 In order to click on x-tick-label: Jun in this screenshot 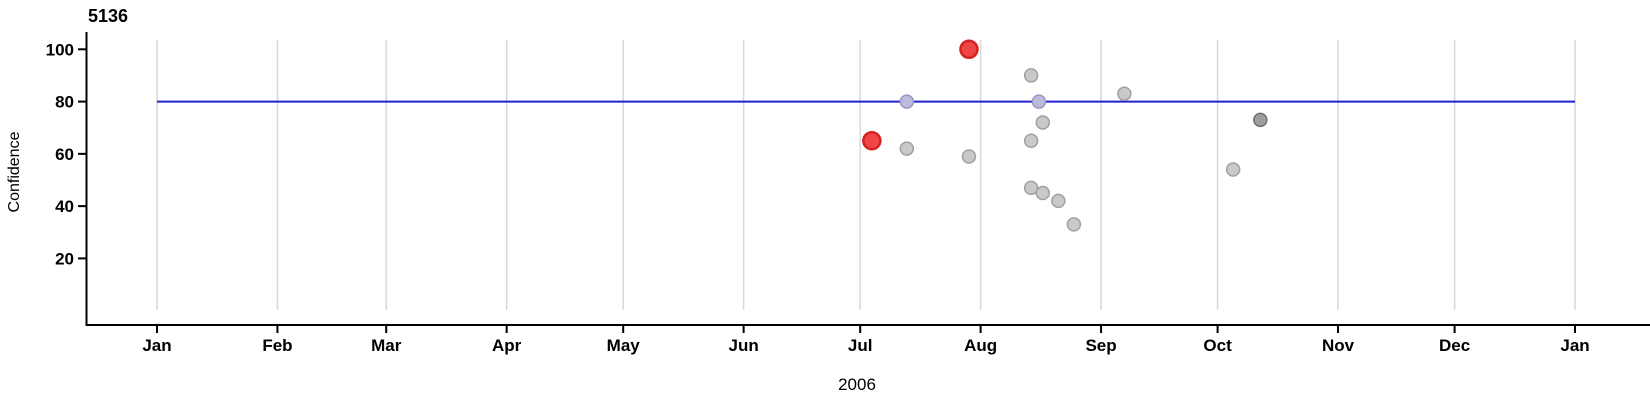, I will do `click(744, 345)`.